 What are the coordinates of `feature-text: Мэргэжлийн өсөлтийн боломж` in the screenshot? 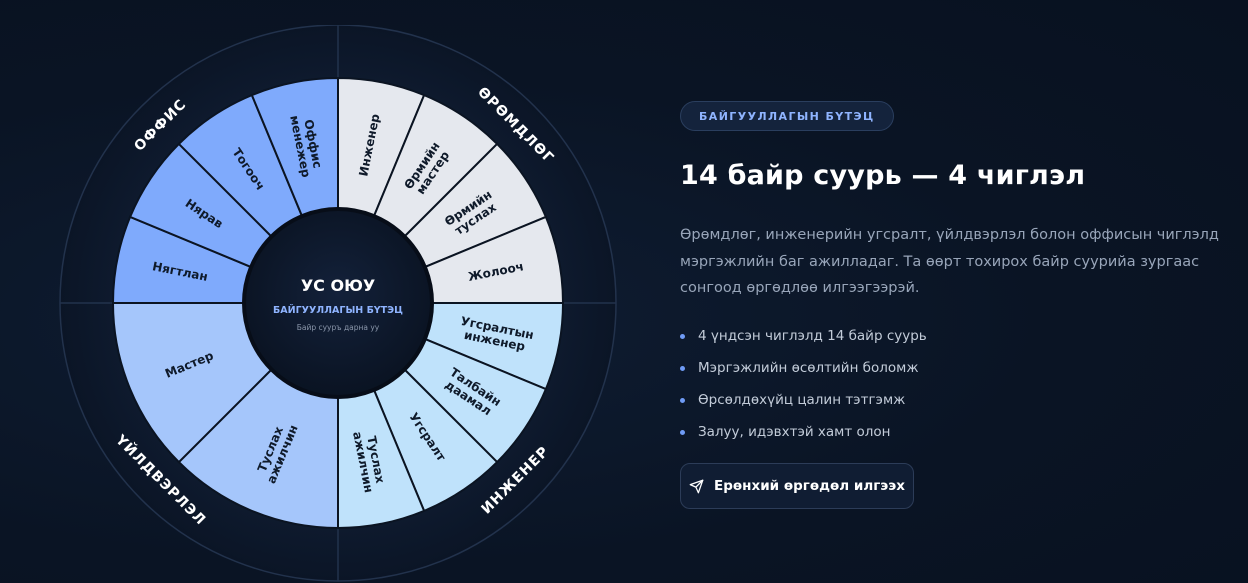 It's located at (808, 368).